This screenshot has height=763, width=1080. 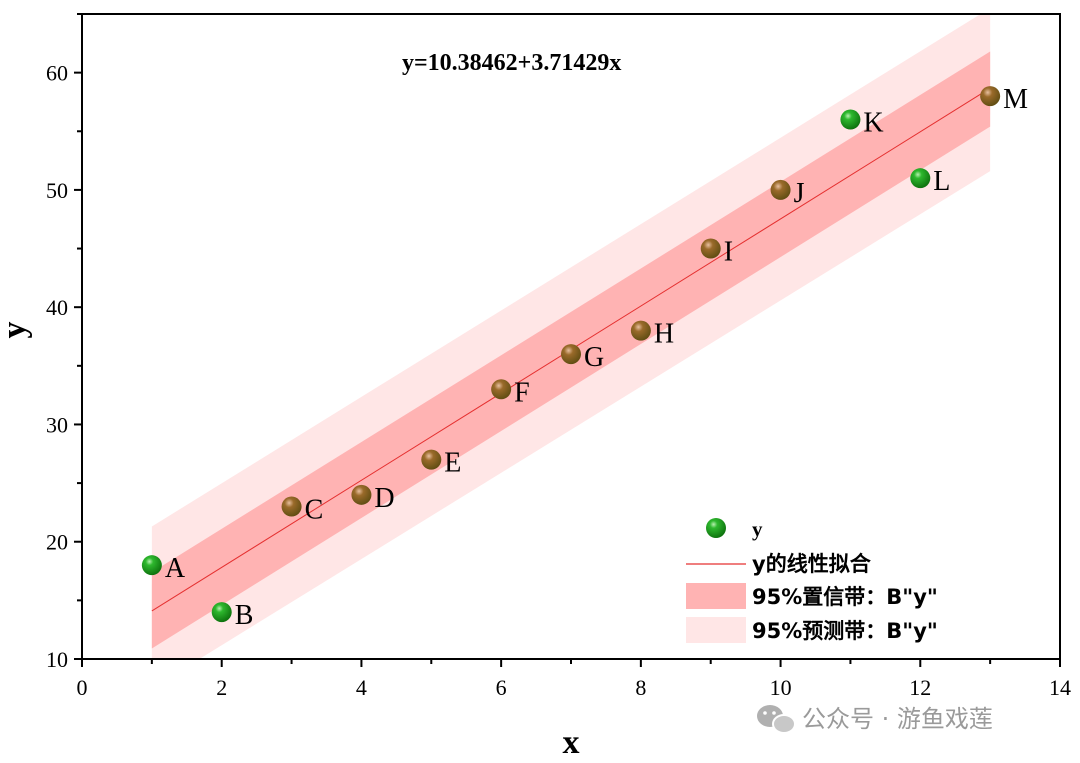 What do you see at coordinates (501, 687) in the screenshot?
I see `x-tick-label: 6` at bounding box center [501, 687].